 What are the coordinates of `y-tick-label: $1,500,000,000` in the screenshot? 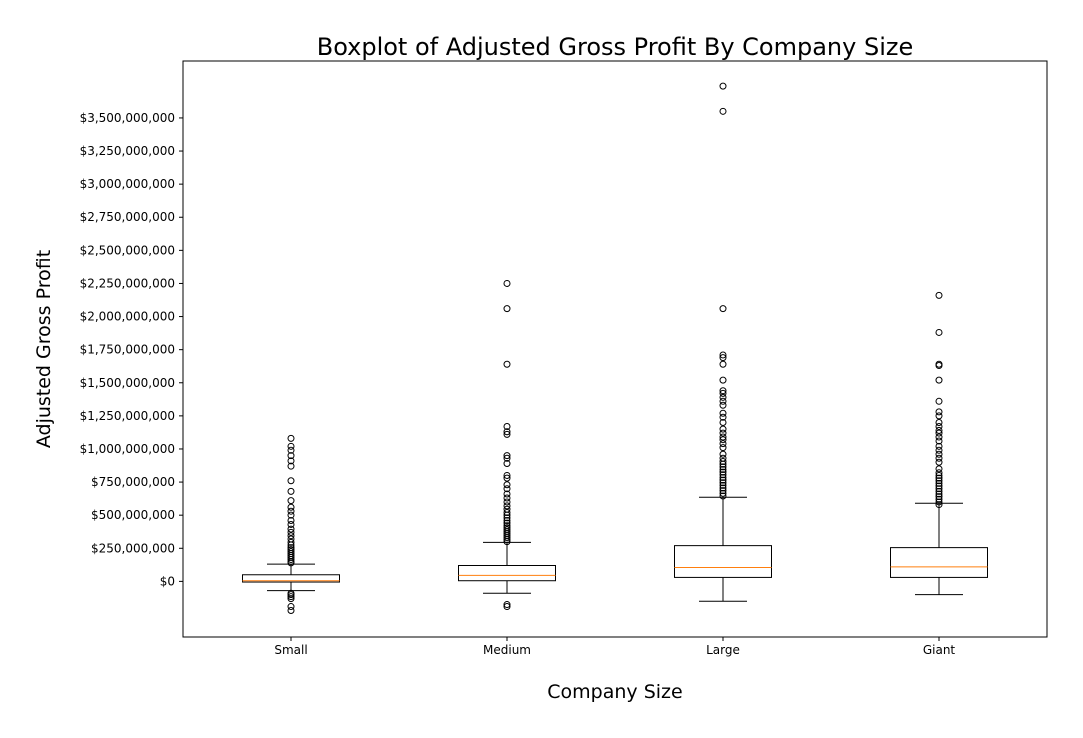 It's located at (127, 383).